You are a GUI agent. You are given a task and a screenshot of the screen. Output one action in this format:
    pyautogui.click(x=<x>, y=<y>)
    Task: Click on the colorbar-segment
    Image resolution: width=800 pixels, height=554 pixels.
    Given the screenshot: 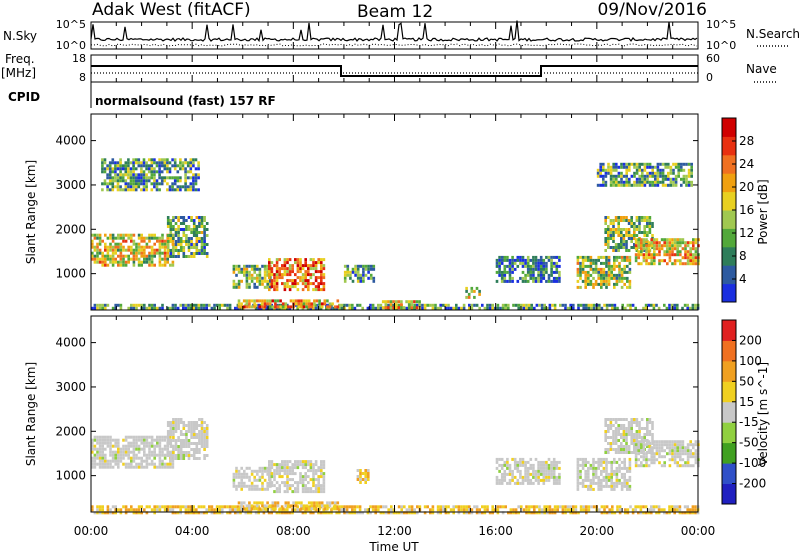 What is the action you would take?
    pyautogui.click(x=729, y=238)
    